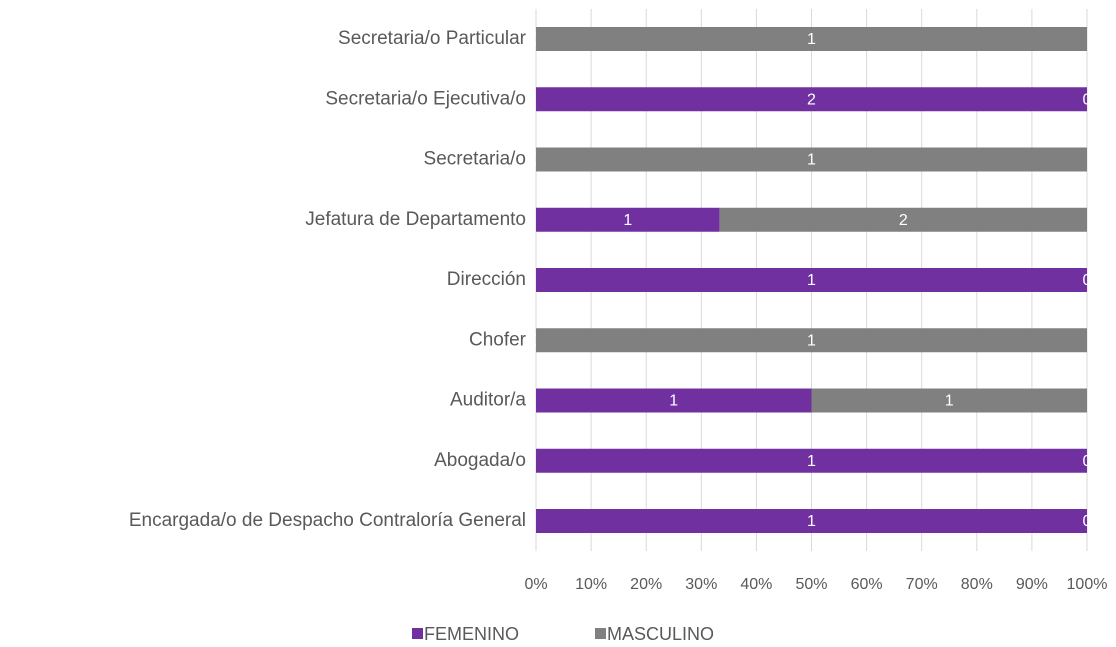  Describe the element at coordinates (867, 584) in the screenshot. I see `x-tick-label: 60%` at that location.